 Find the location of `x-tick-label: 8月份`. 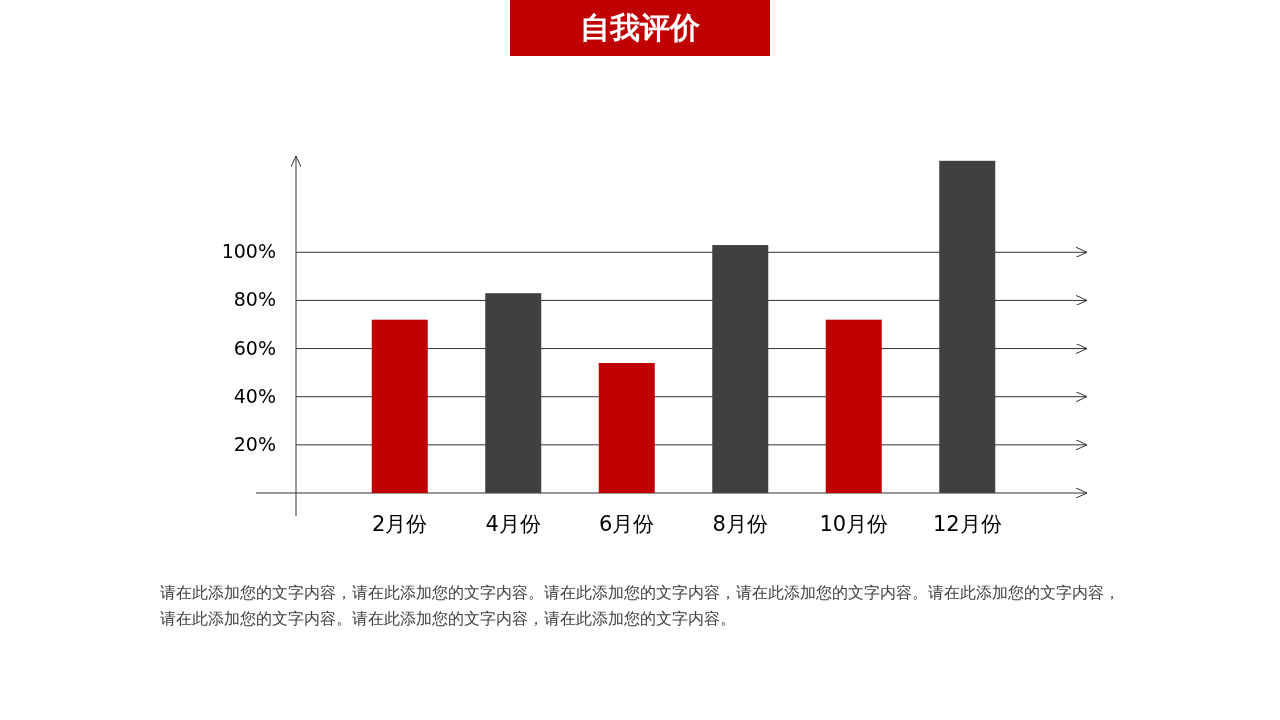

x-tick-label: 8月份 is located at coordinates (740, 524).